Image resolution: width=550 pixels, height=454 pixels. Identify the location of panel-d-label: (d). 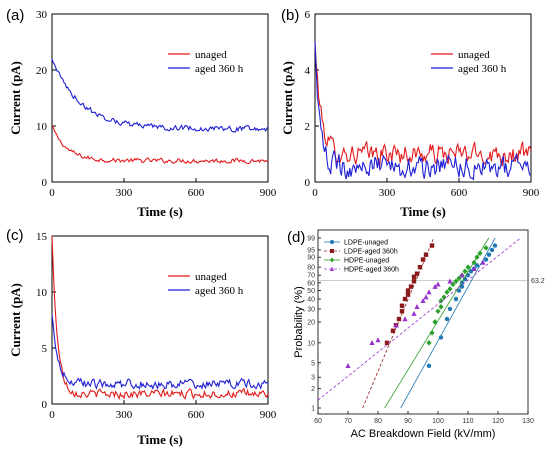
(296, 237).